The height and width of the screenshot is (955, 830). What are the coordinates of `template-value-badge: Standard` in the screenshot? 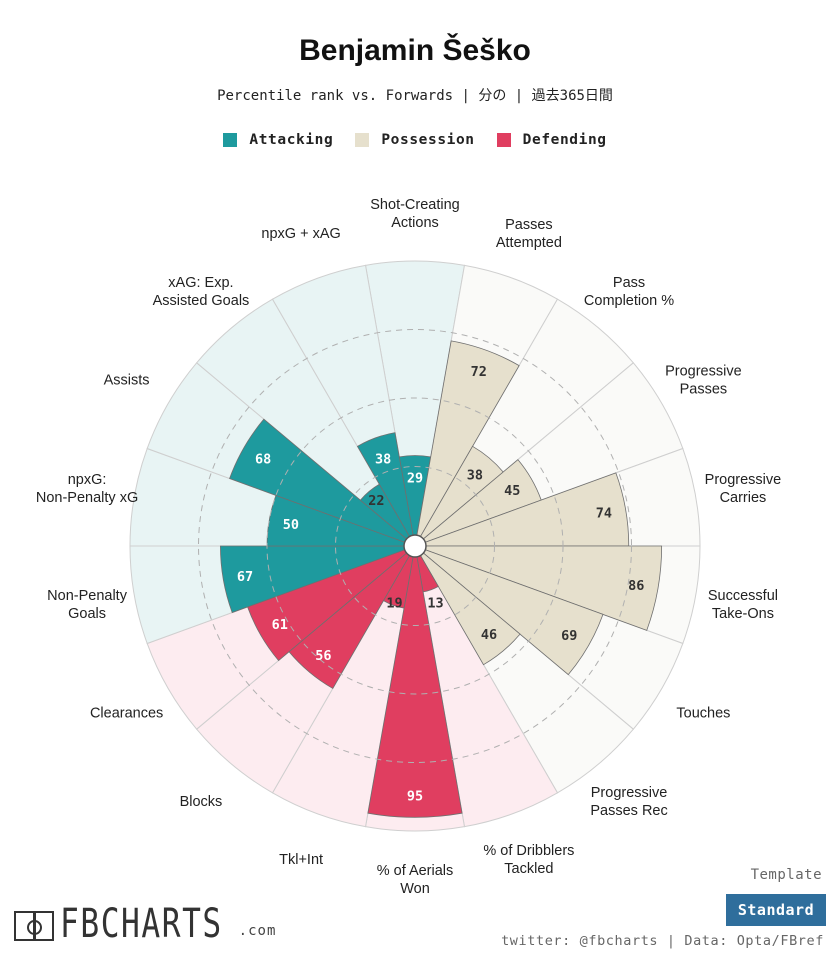 It's located at (776, 910).